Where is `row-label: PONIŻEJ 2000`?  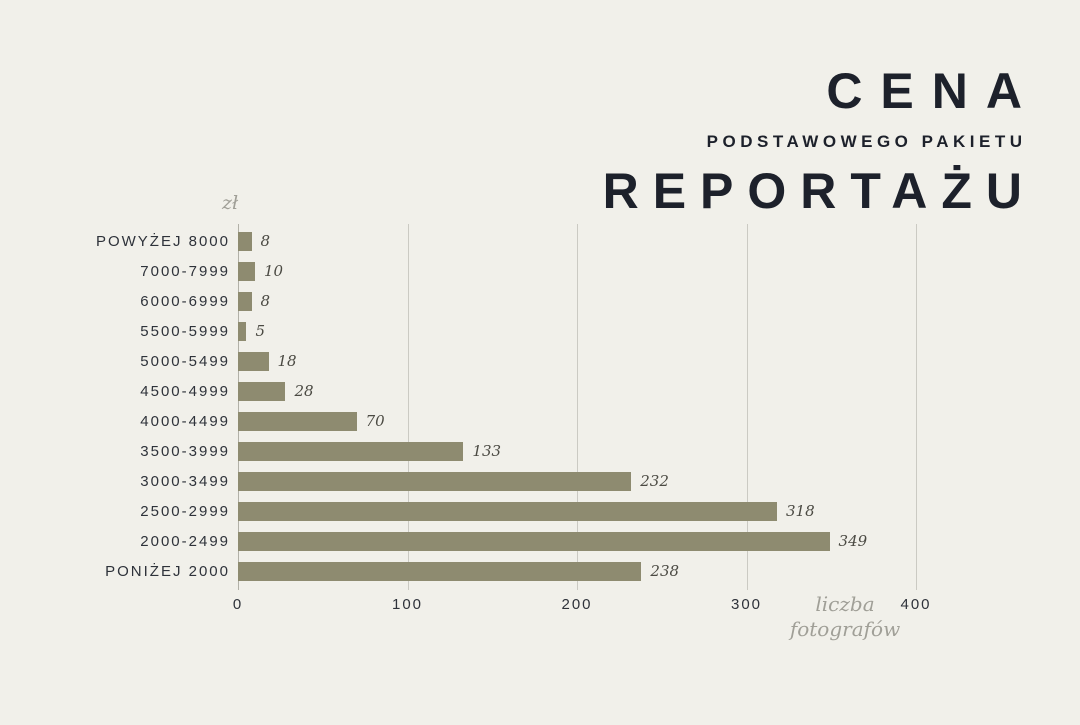 row-label: PONIŻEJ 2000 is located at coordinates (167, 571).